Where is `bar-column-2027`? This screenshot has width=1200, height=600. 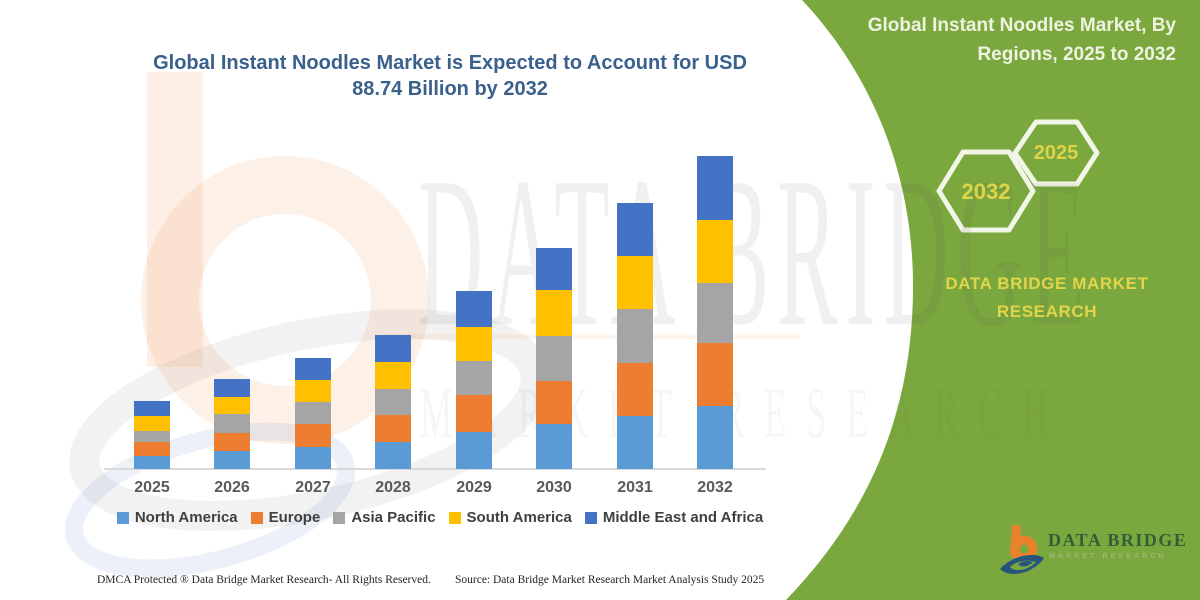 bar-column-2027 is located at coordinates (313, 413).